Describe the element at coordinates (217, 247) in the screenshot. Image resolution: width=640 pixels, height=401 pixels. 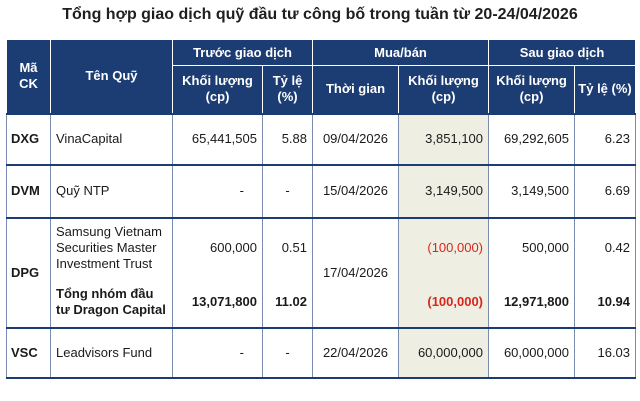
I see `volume-before: 600,000` at that location.